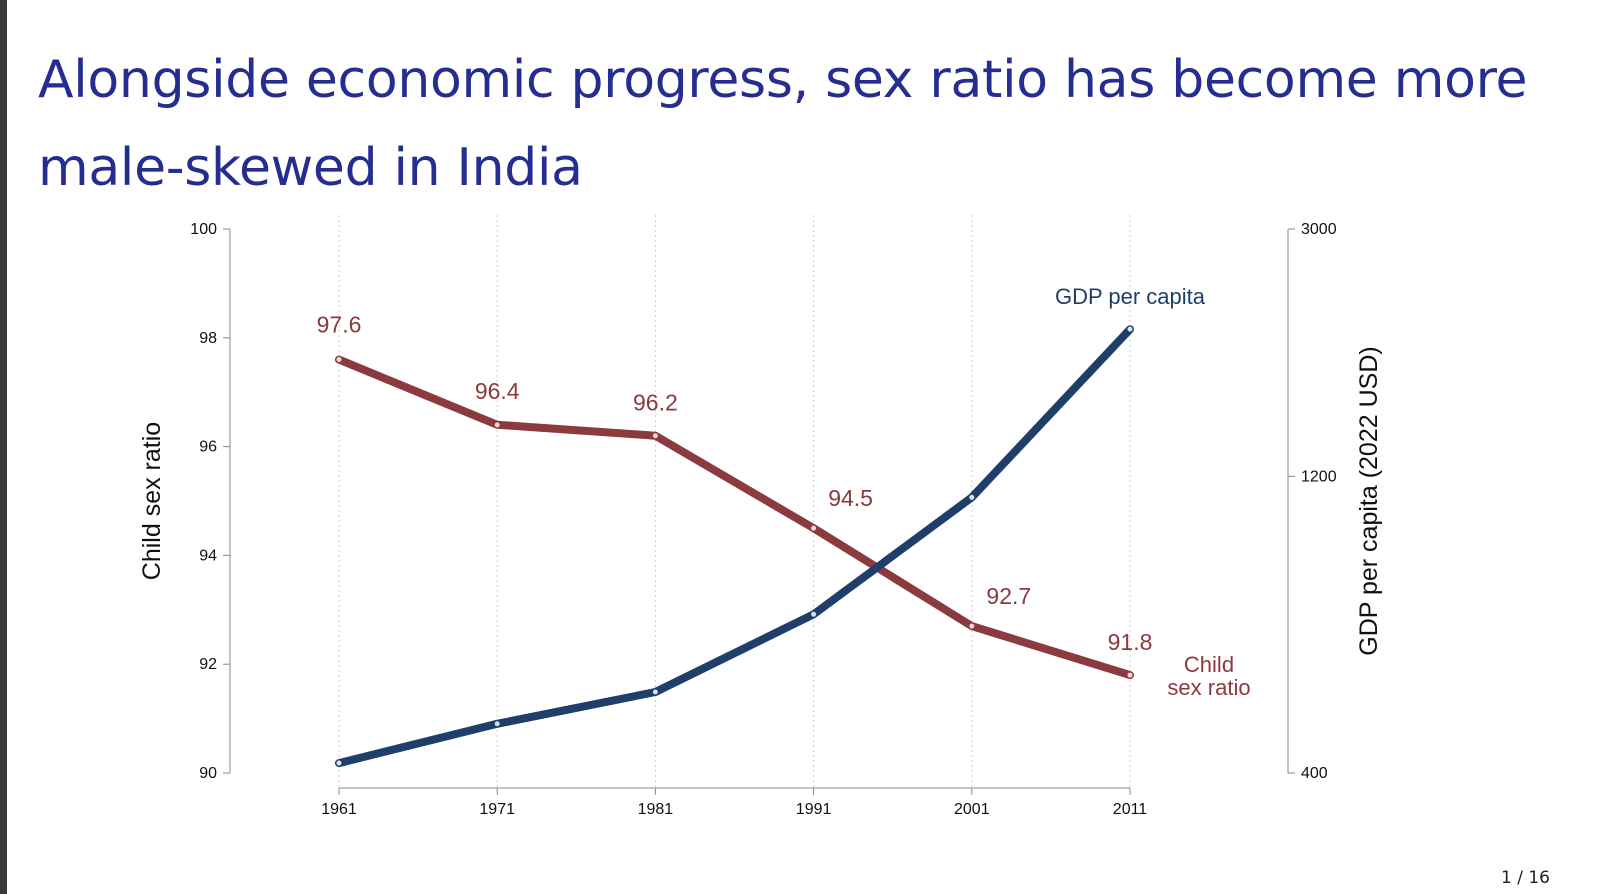  Describe the element at coordinates (1130, 642) in the screenshot. I see `data-label-2011: 91.8` at that location.